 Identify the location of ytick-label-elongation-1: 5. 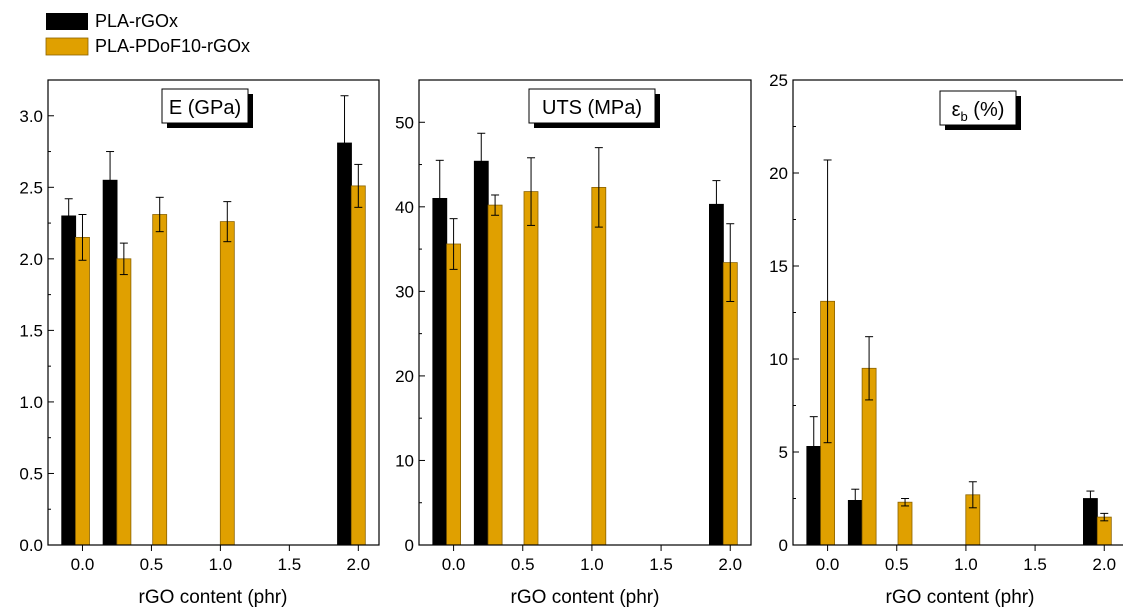
(783, 452).